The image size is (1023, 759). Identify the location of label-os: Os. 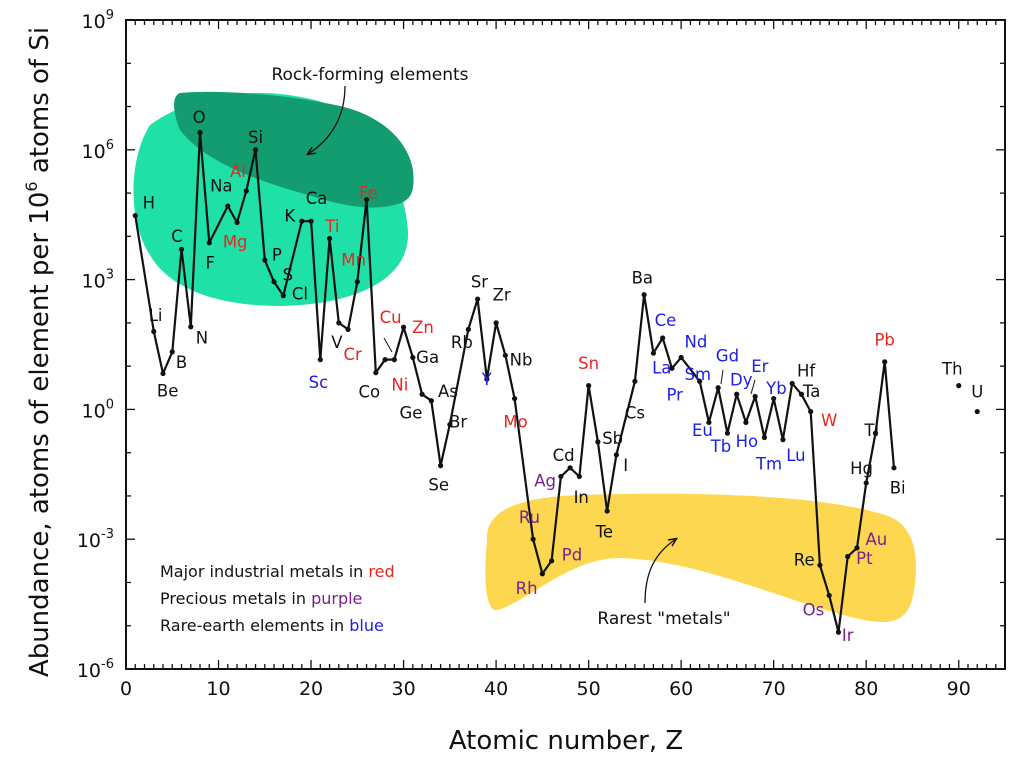
(814, 609).